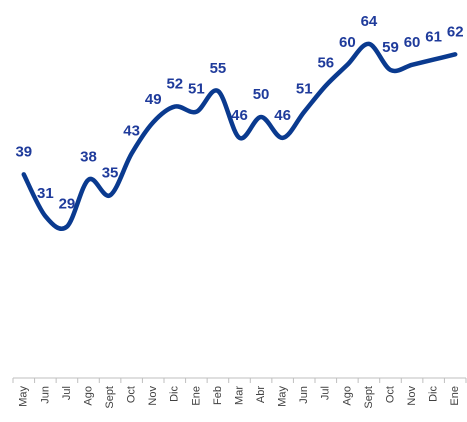 The image size is (467, 422). Describe the element at coordinates (218, 68) in the screenshot. I see `data-label: 55` at that location.